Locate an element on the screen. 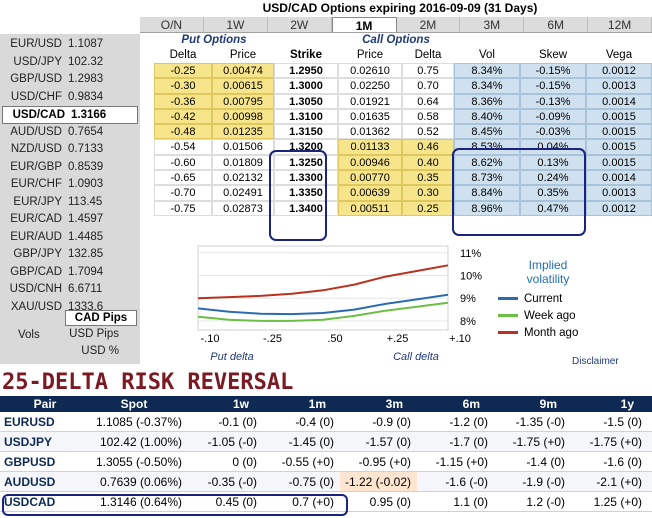  rr-cell: 0.95 (0) is located at coordinates (390, 502).